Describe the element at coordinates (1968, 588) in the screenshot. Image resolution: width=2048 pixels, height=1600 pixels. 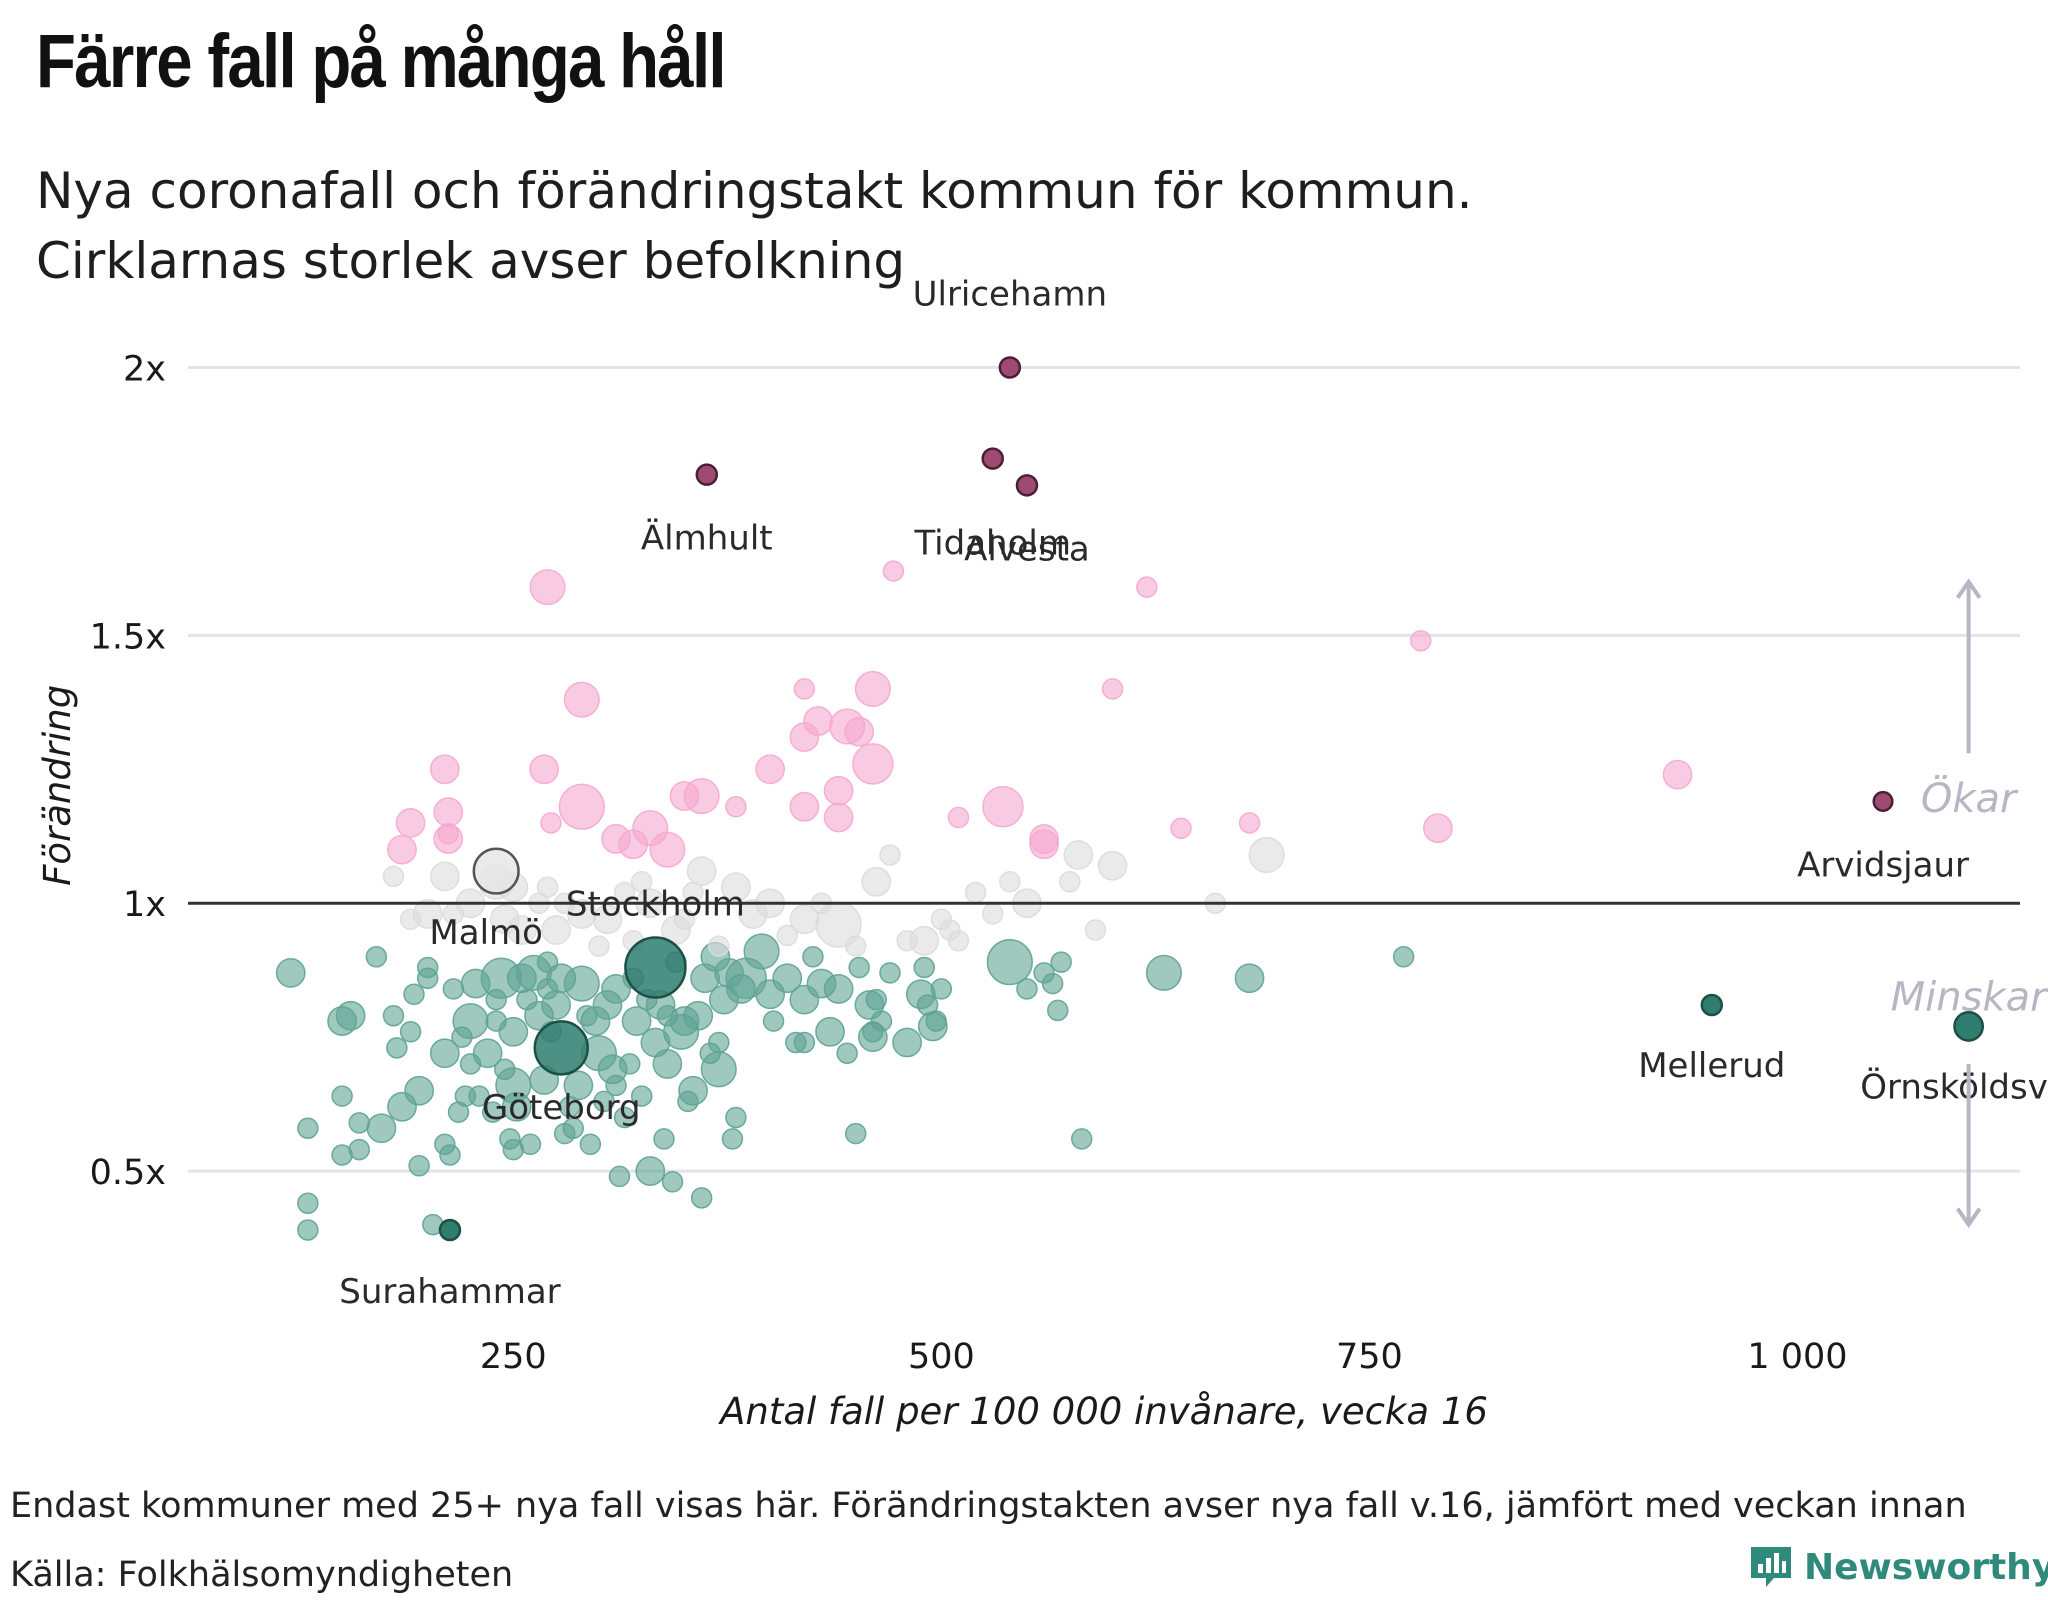
I see `up-arrow-icon` at that location.